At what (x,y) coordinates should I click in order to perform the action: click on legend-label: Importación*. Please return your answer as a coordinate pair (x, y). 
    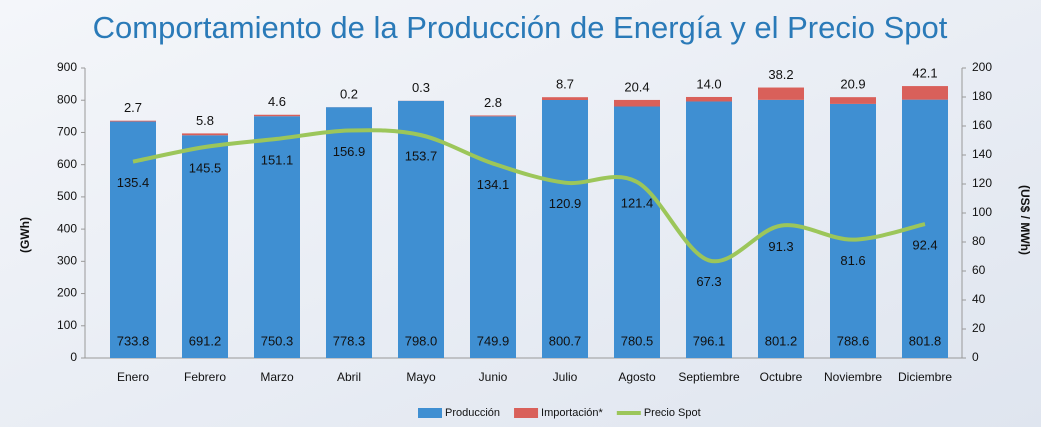
    Looking at the image, I should click on (572, 413).